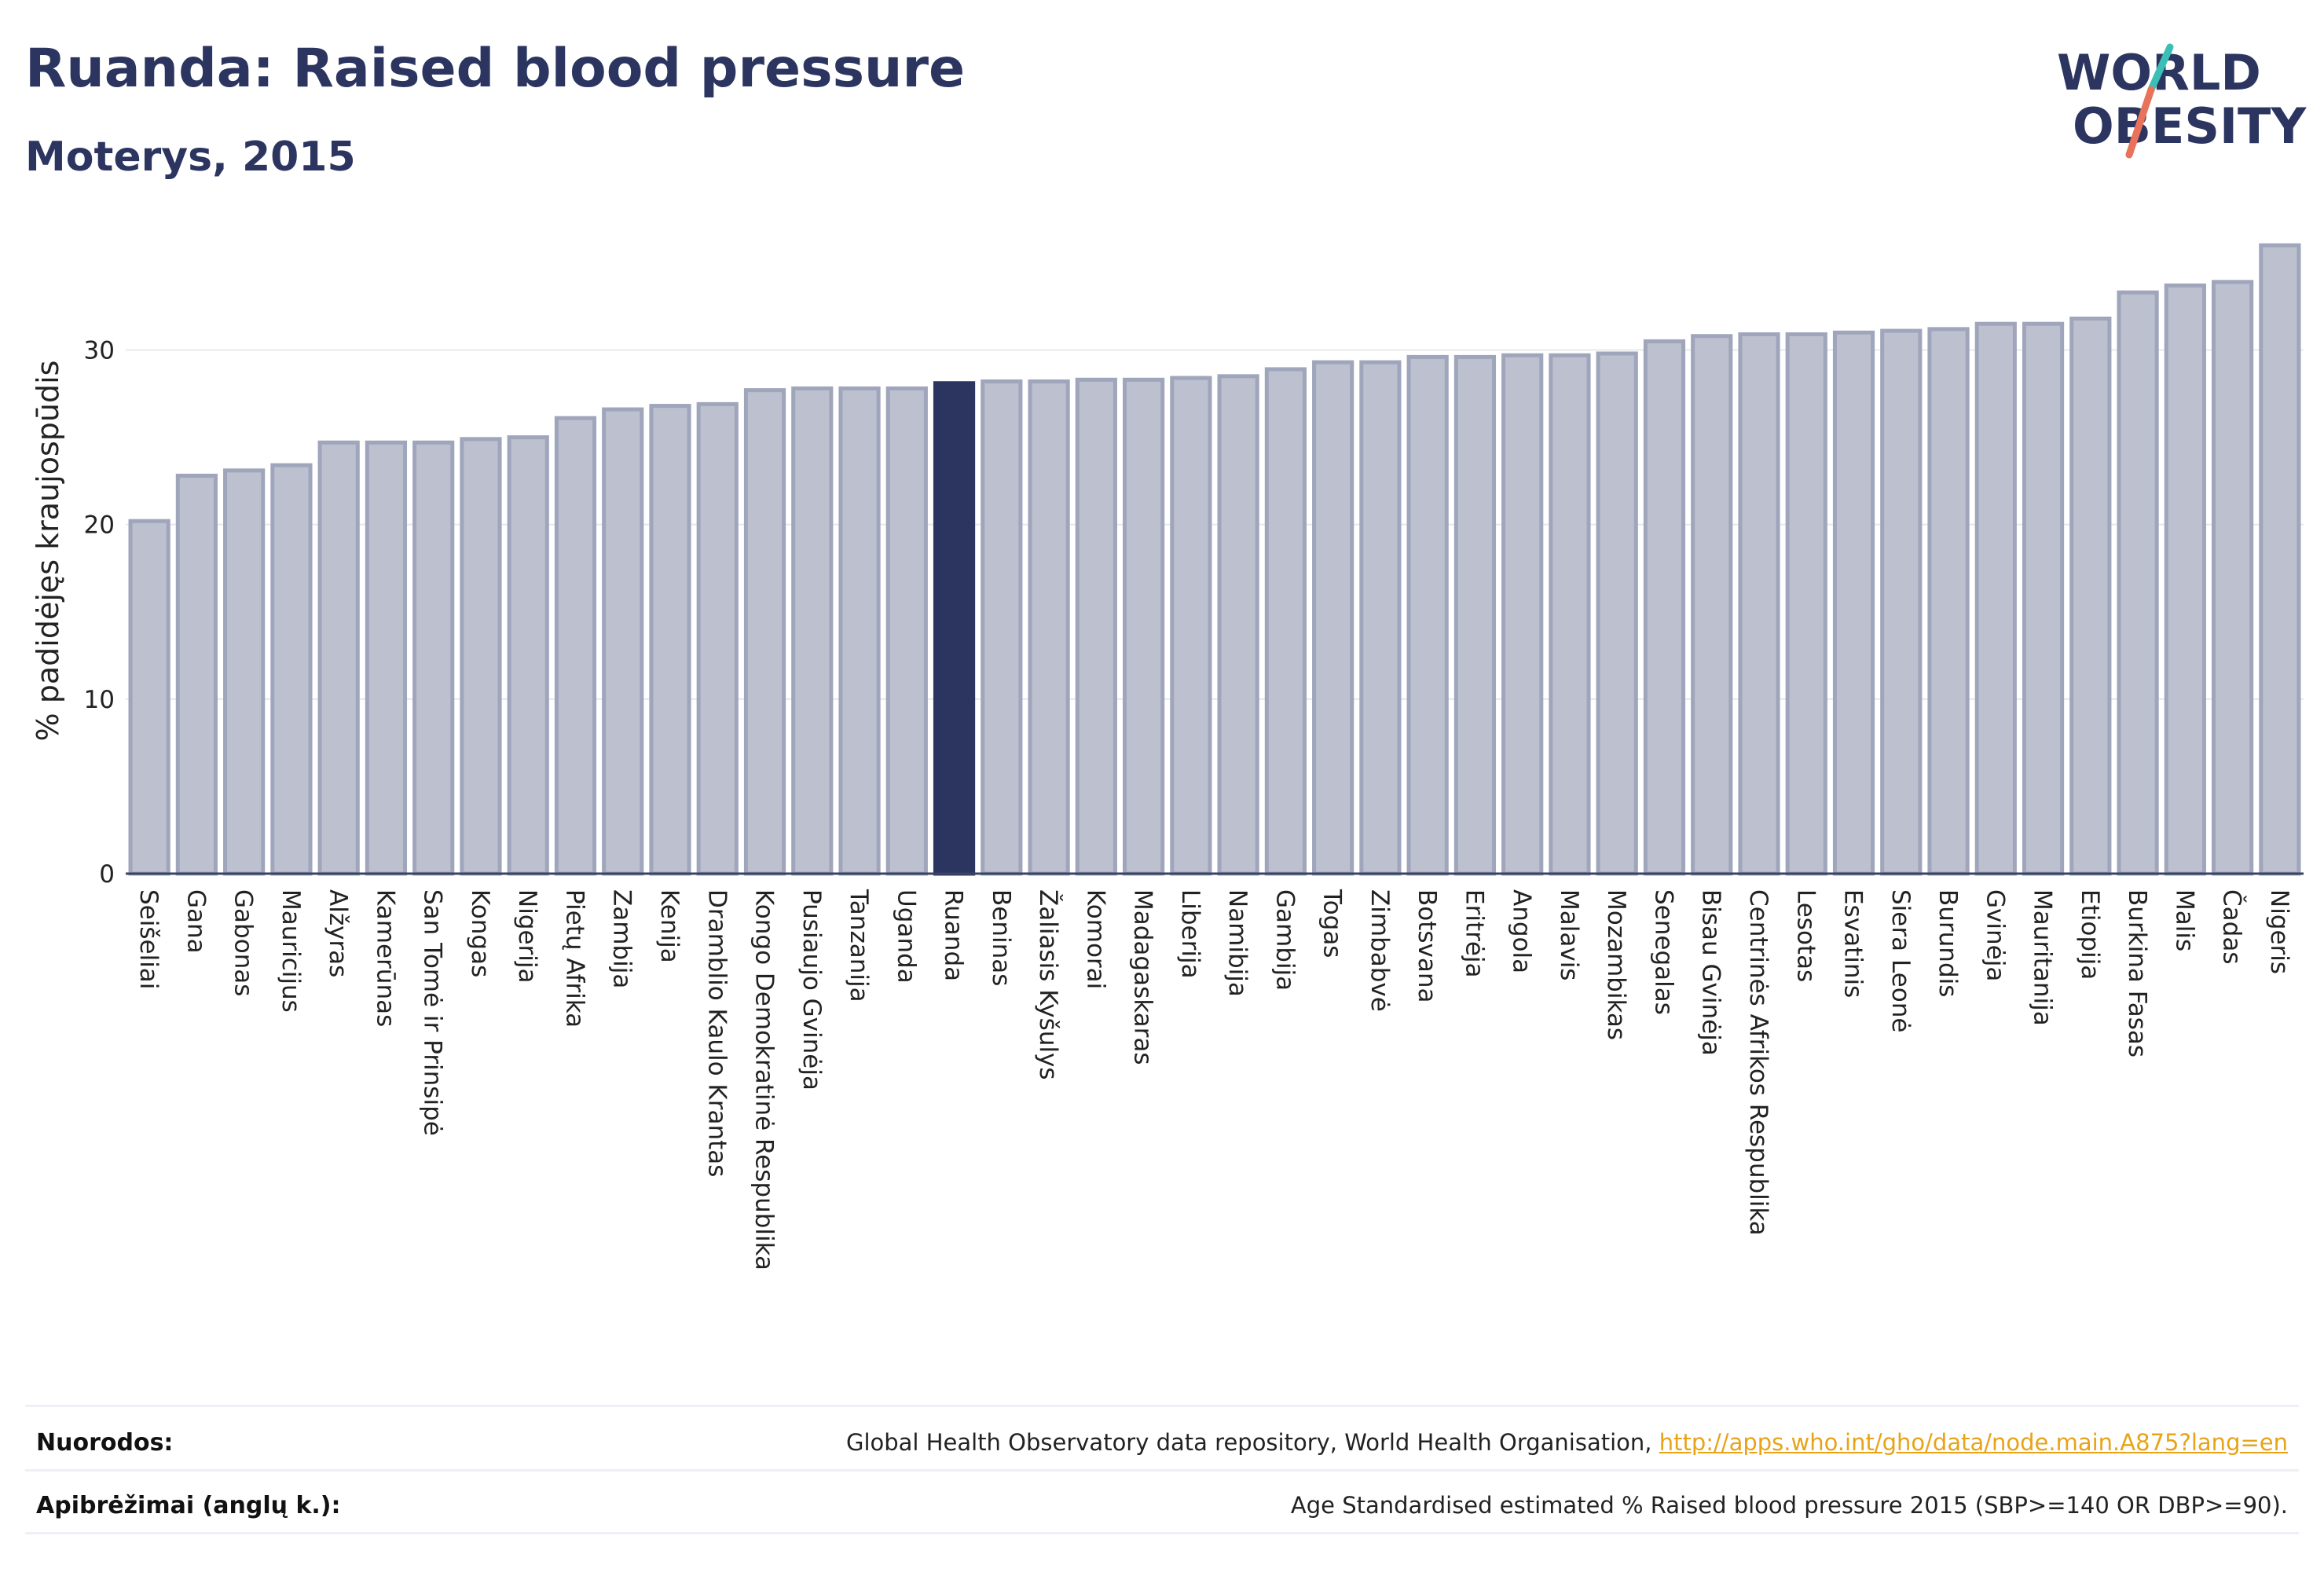 This screenshot has height=1576, width=2324. Describe the element at coordinates (1758, 1062) in the screenshot. I see `x-tick-label: Centrinės Afrikos Respublika` at that location.